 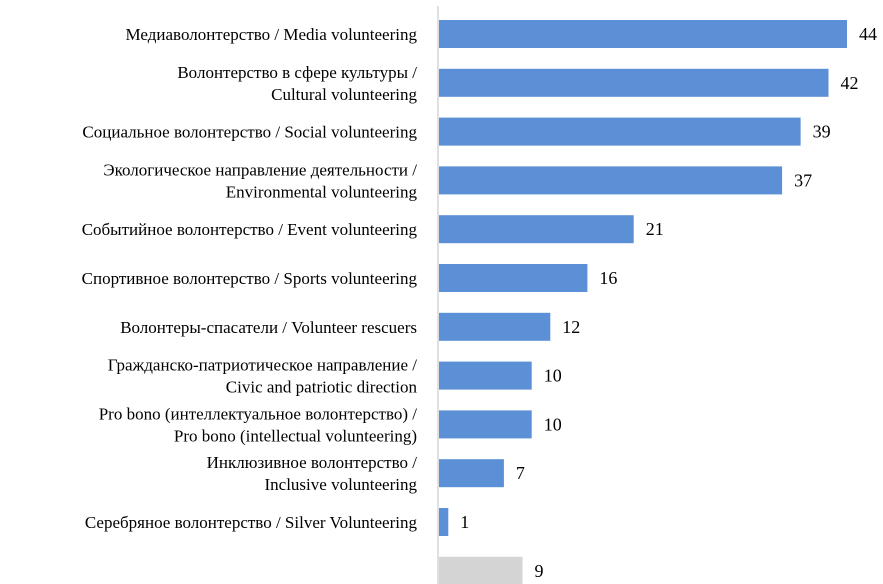 What do you see at coordinates (322, 191) in the screenshot?
I see `category-label: Environmental volunteering` at bounding box center [322, 191].